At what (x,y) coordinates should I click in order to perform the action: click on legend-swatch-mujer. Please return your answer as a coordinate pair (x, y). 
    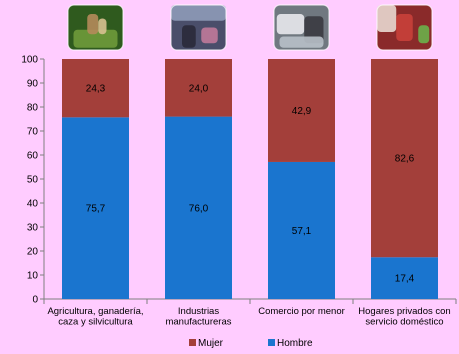
    Looking at the image, I should click on (192, 342).